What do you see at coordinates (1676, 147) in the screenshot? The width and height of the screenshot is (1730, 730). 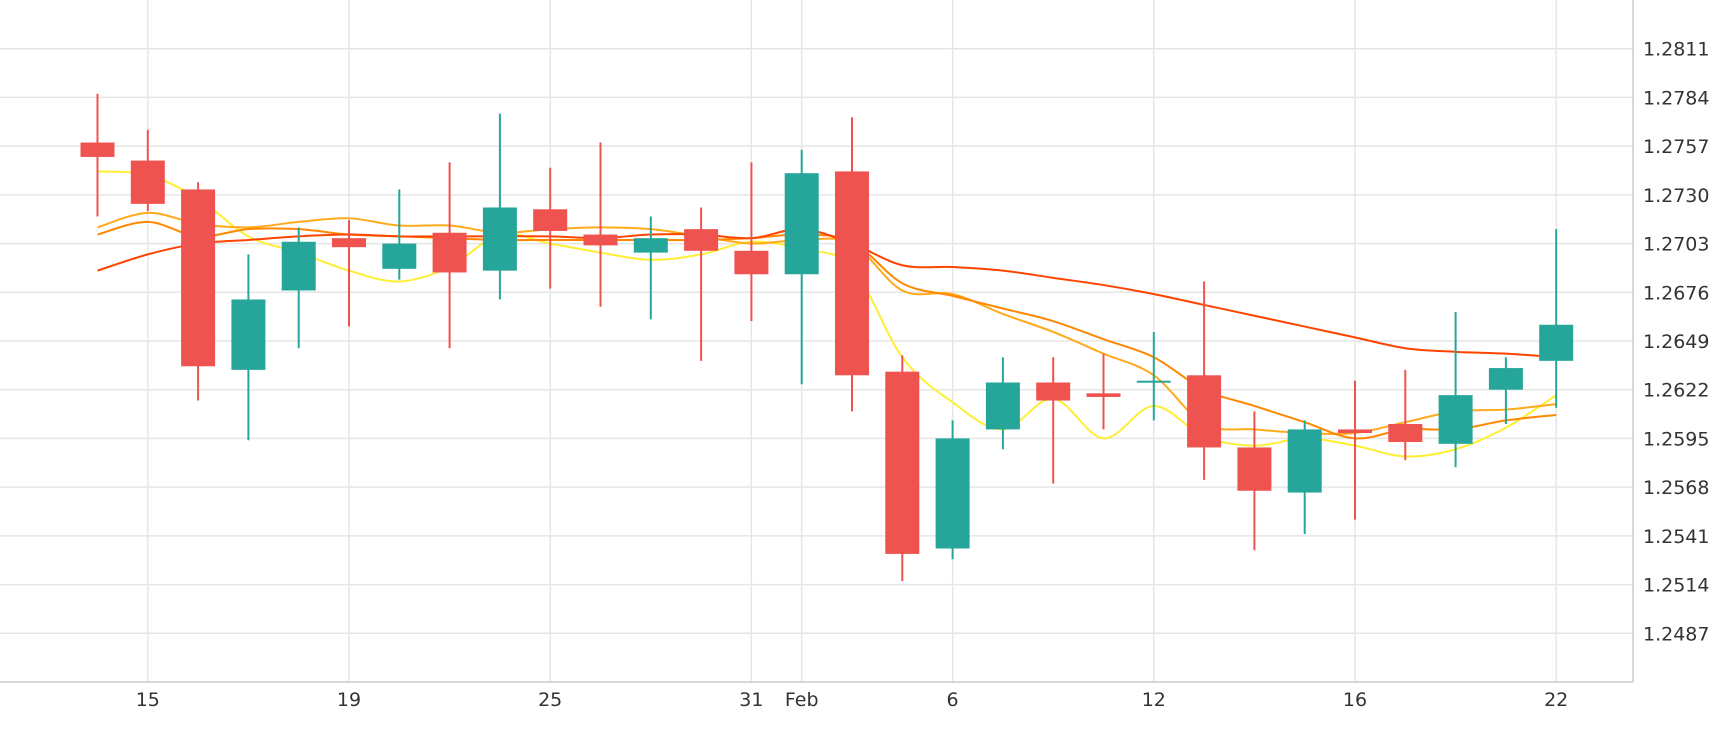 I see `y-tick-label: 1.2757` at bounding box center [1676, 147].